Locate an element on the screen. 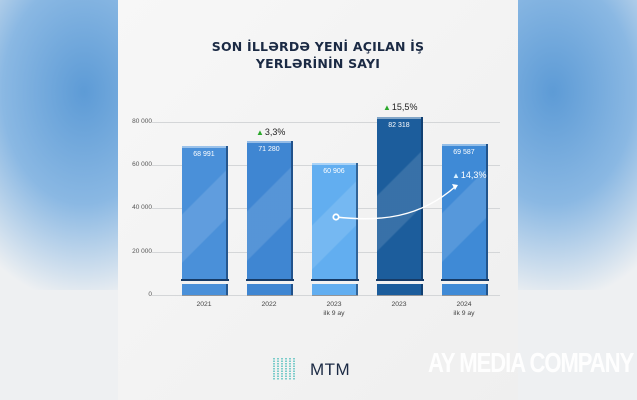  bar-2023-9-months: 60 906 is located at coordinates (335, 229).